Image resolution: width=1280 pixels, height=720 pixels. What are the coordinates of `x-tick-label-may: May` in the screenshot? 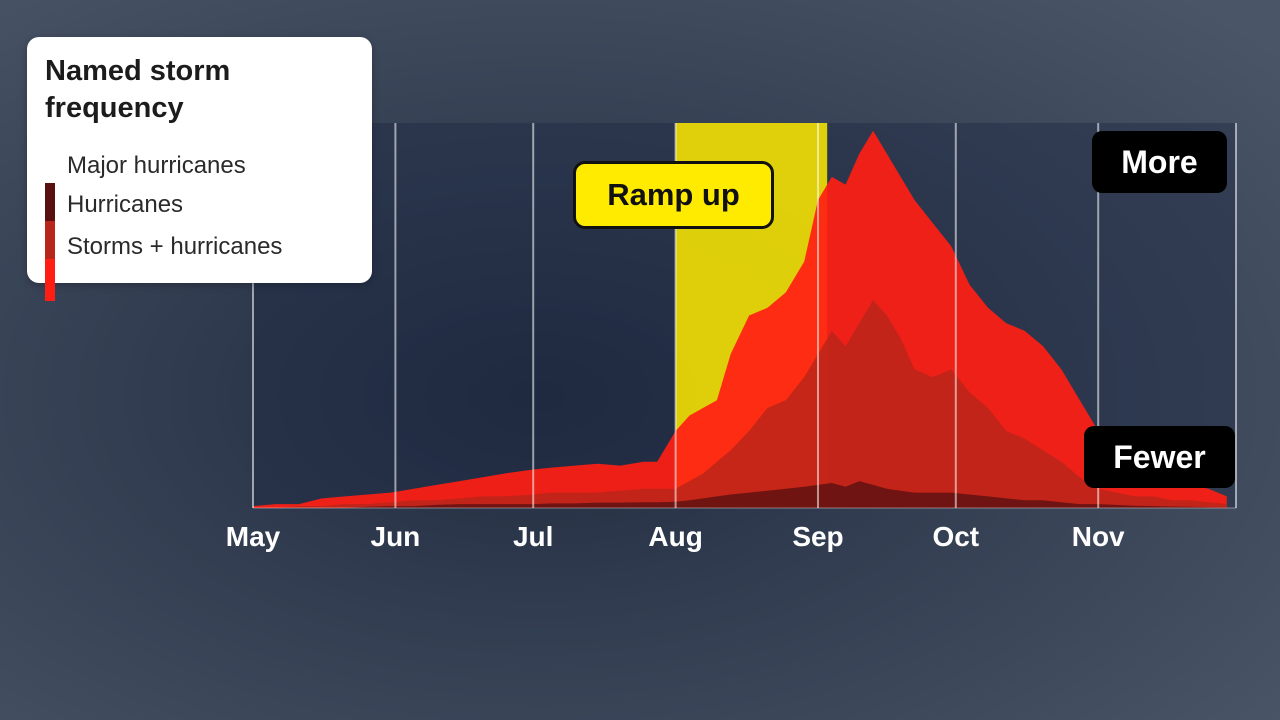 It's located at (253, 536).